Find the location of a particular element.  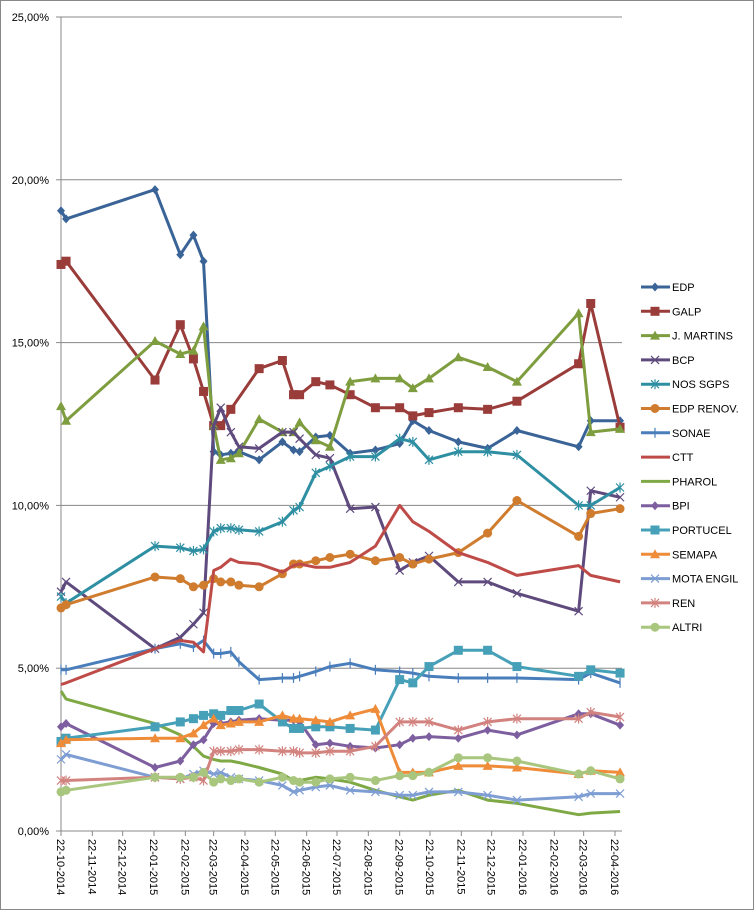

y-tick-label: 0,00% is located at coordinates (33, 832).